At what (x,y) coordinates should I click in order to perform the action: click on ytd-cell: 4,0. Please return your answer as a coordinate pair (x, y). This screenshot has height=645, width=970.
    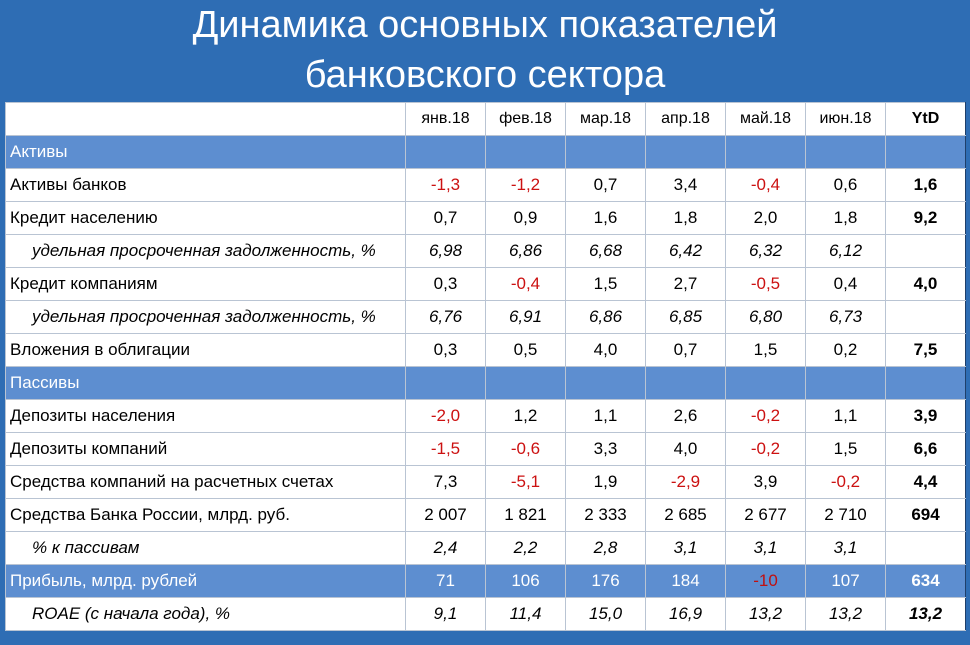
    Looking at the image, I should click on (925, 284).